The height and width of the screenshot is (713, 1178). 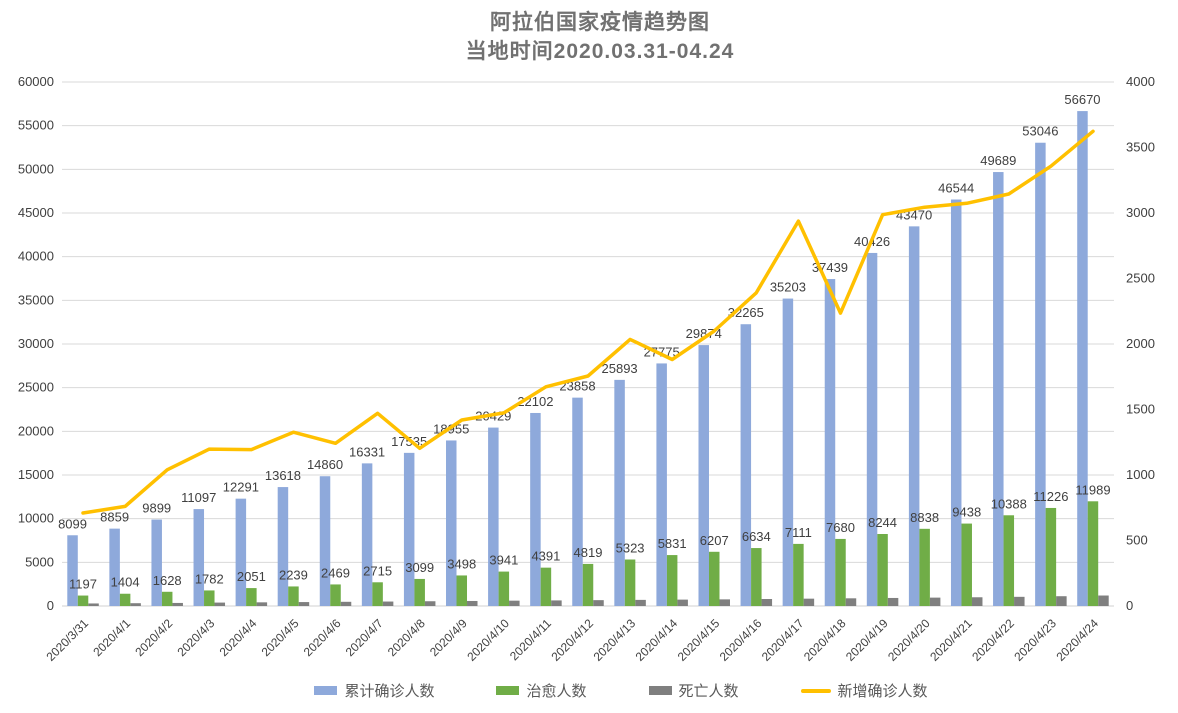 I want to click on y-axis-tick-left: 40000, so click(x=36, y=256).